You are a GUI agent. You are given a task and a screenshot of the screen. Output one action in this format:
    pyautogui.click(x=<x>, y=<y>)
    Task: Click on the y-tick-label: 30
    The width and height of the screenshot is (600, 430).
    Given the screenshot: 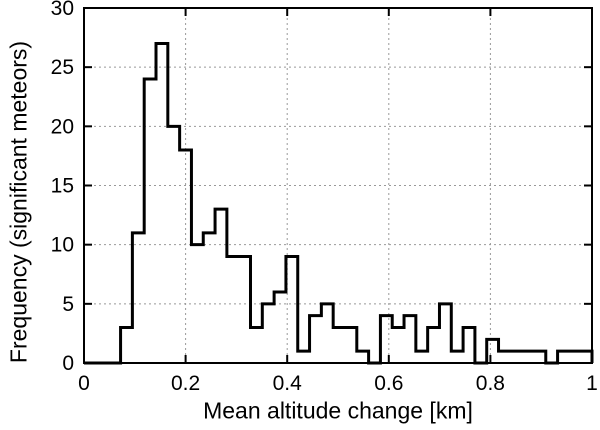 What is the action you would take?
    pyautogui.click(x=62, y=10)
    